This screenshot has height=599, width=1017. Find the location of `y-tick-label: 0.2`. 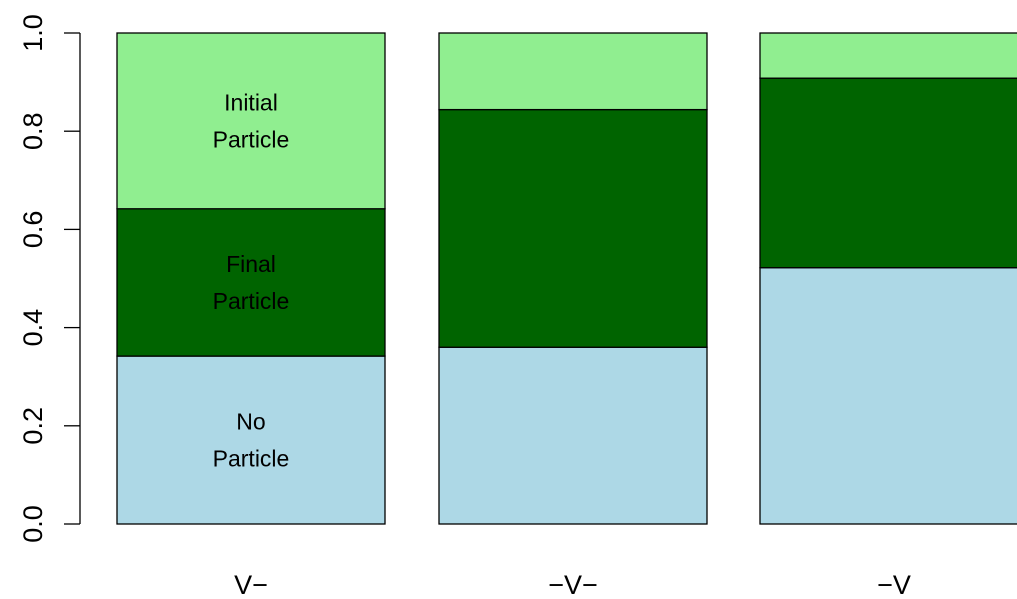

y-tick-label: 0.2 is located at coordinates (33, 426).